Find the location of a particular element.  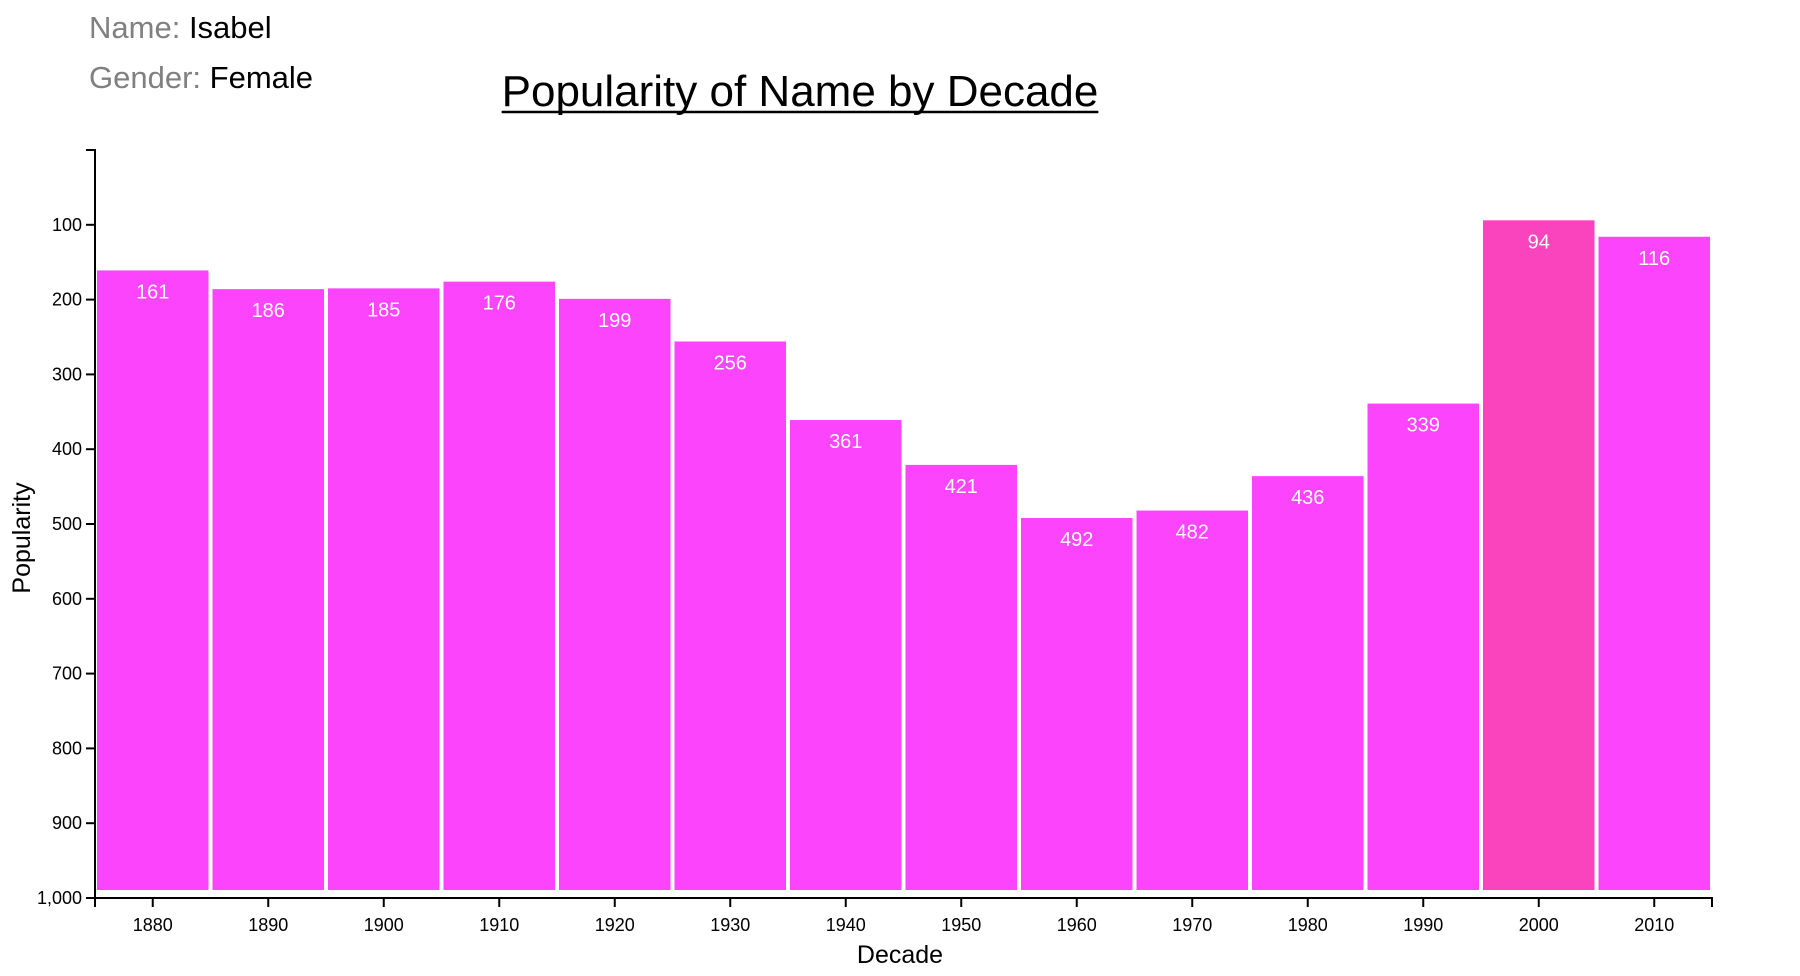

bar-label-1980: 436 is located at coordinates (1307, 498).